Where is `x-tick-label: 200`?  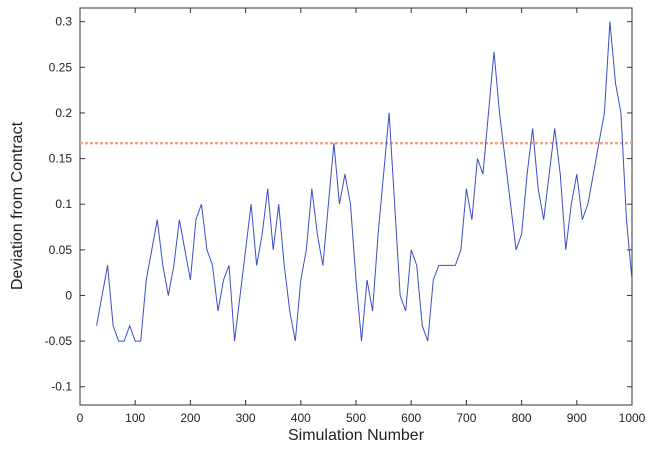 x-tick-label: 200 is located at coordinates (190, 418).